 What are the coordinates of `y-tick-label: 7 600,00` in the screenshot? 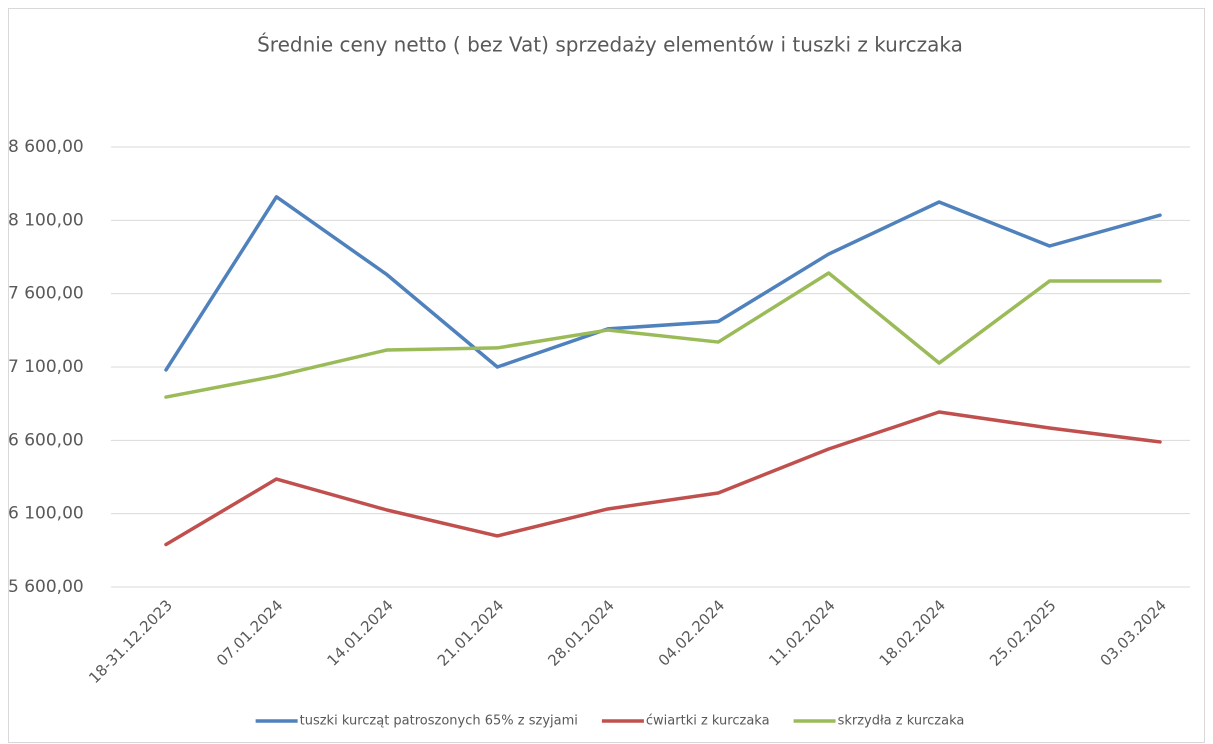 It's located at (46, 294).